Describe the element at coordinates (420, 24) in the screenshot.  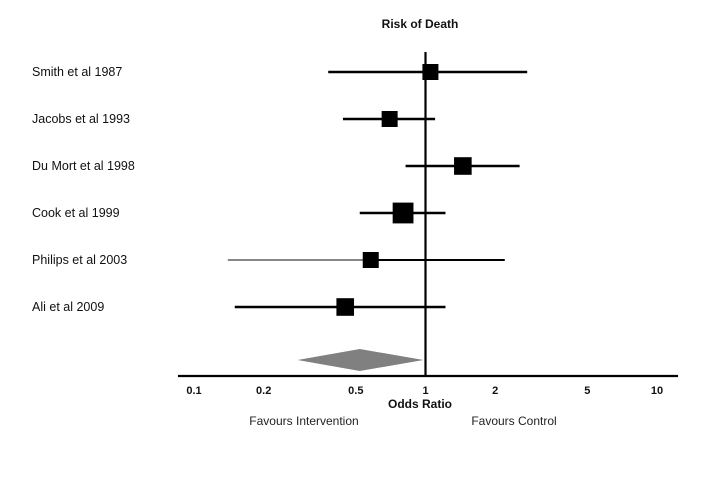
I see `chart-title: Risk of Death` at that location.